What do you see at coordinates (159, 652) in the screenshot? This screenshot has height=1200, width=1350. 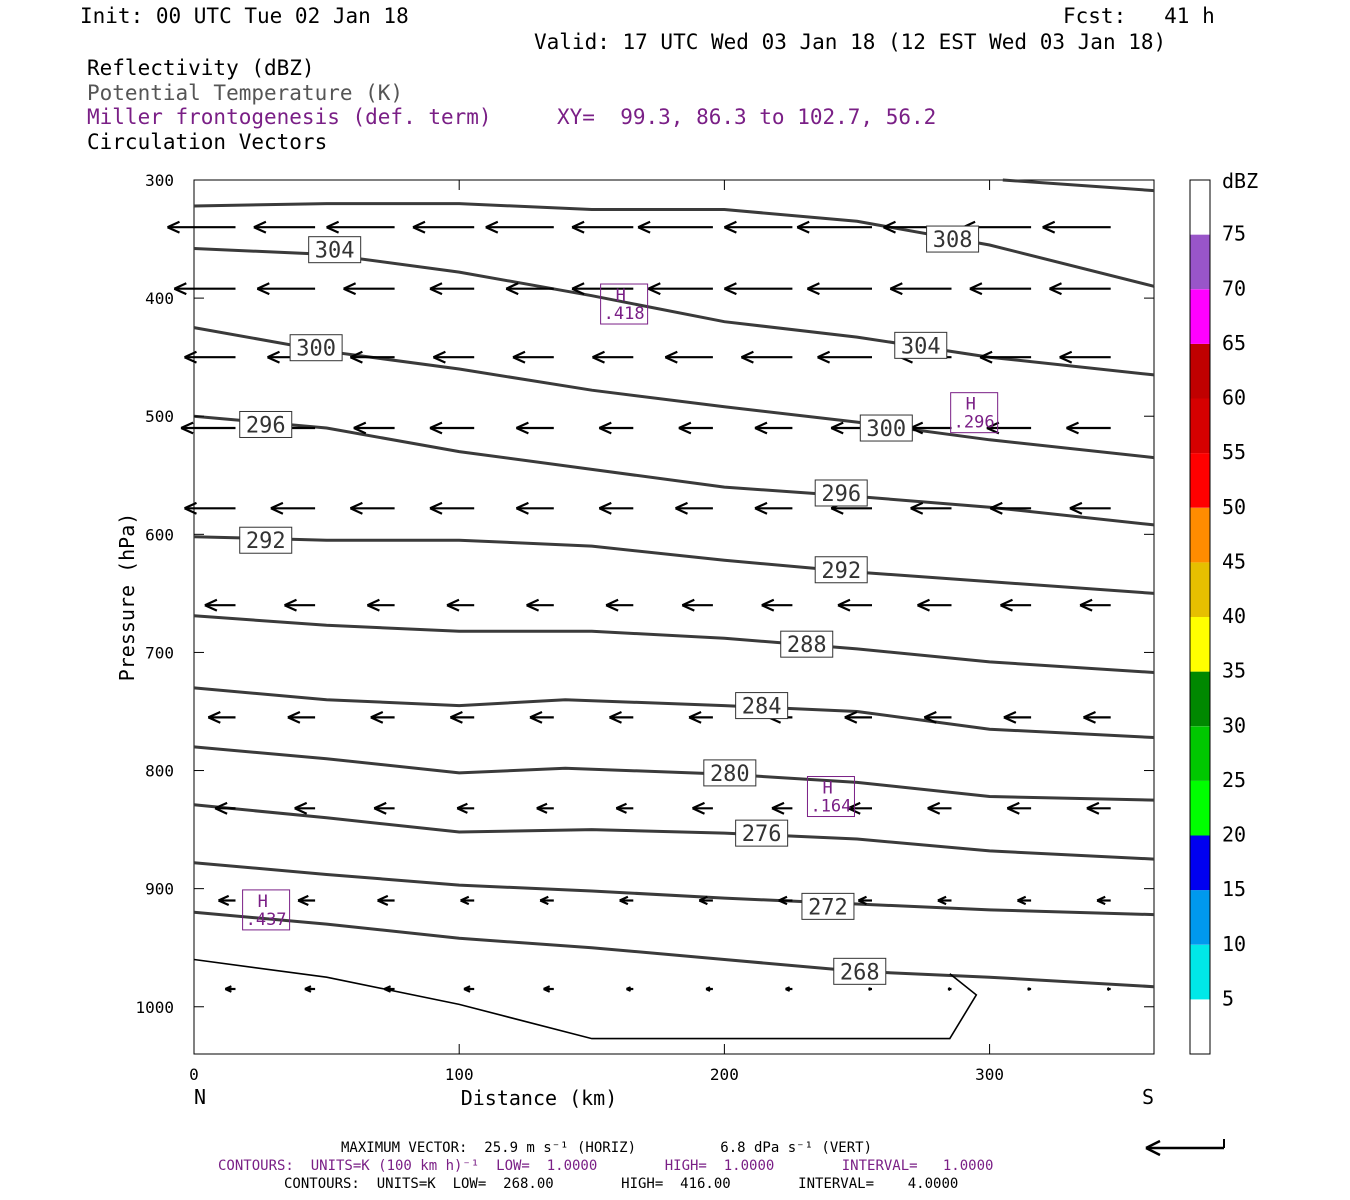 I see `y-tick-label: 700` at bounding box center [159, 652].